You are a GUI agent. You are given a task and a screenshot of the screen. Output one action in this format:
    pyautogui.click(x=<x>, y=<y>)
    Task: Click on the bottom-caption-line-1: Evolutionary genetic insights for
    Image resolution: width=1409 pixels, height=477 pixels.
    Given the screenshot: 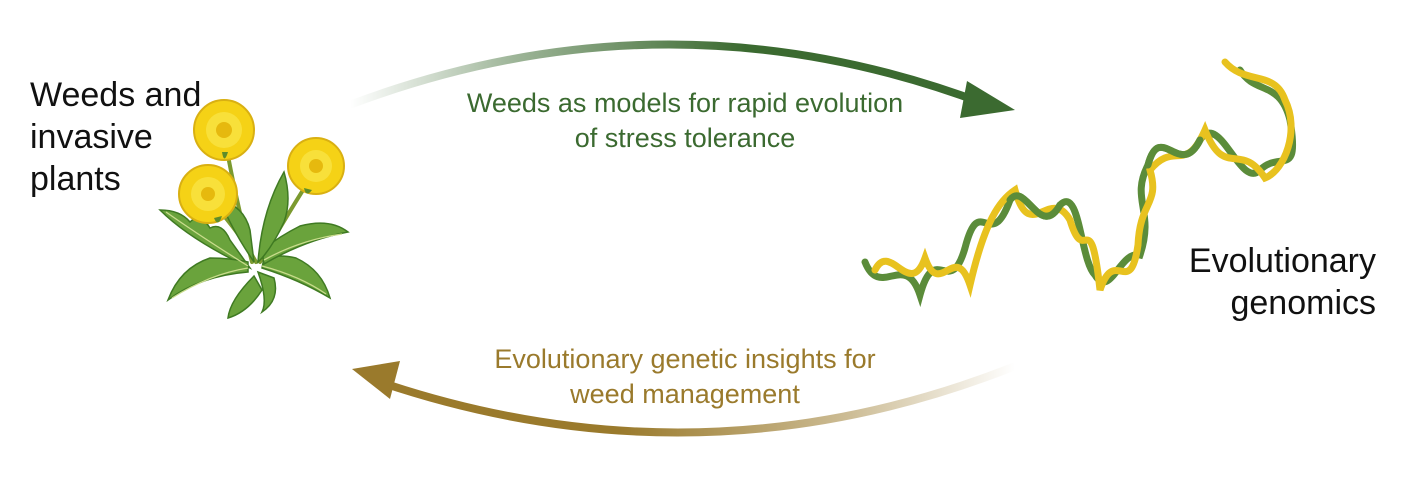 What is the action you would take?
    pyautogui.click(x=685, y=359)
    